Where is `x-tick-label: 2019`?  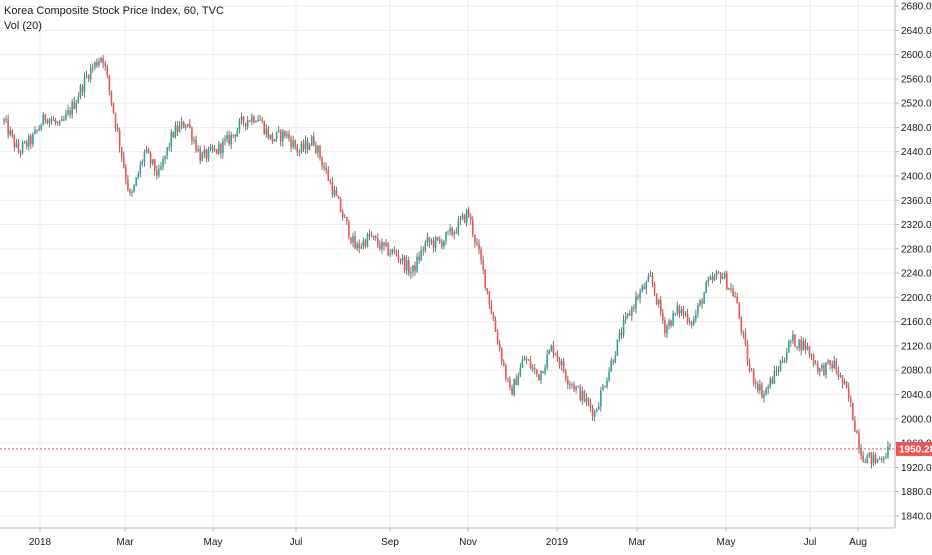
x-tick-label: 2019 is located at coordinates (557, 542).